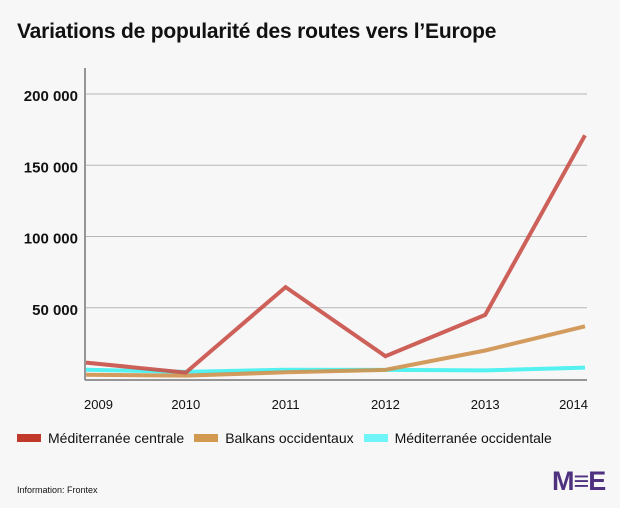 Image resolution: width=620 pixels, height=508 pixels. I want to click on mee-logo: M≡E, so click(579, 481).